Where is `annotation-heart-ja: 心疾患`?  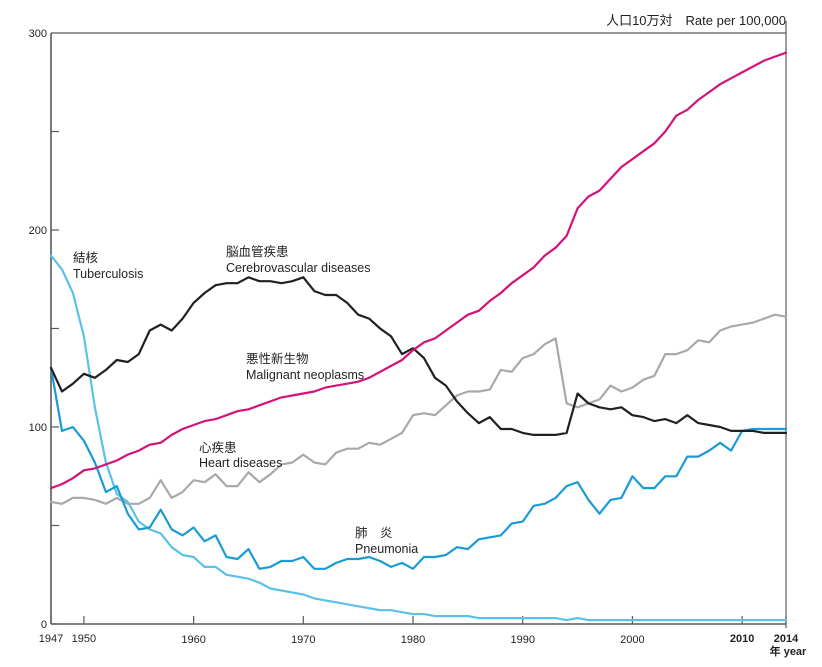 annotation-heart-ja: 心疾患 is located at coordinates (218, 447).